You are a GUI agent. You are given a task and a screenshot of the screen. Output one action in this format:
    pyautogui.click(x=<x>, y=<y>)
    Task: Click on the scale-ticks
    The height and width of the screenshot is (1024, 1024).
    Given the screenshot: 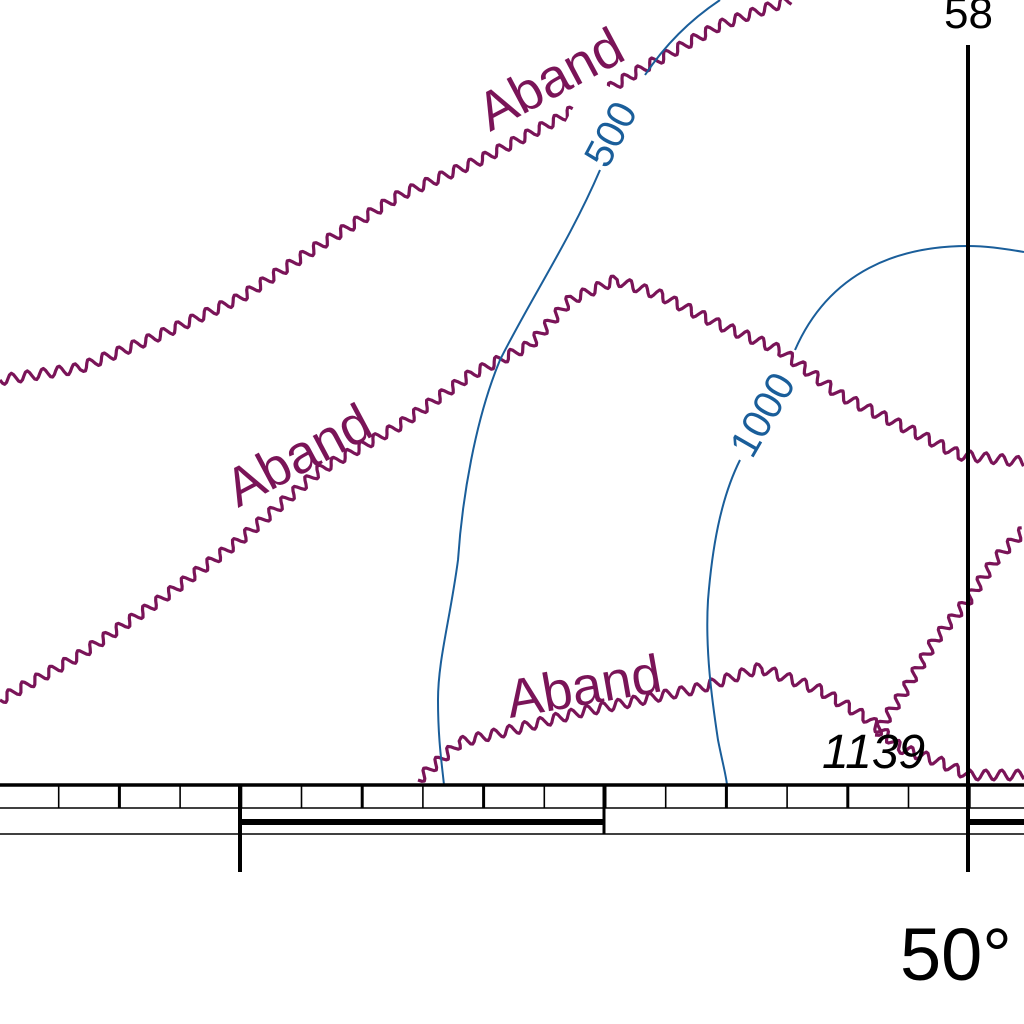 What is the action you would take?
    pyautogui.click(x=514, y=796)
    